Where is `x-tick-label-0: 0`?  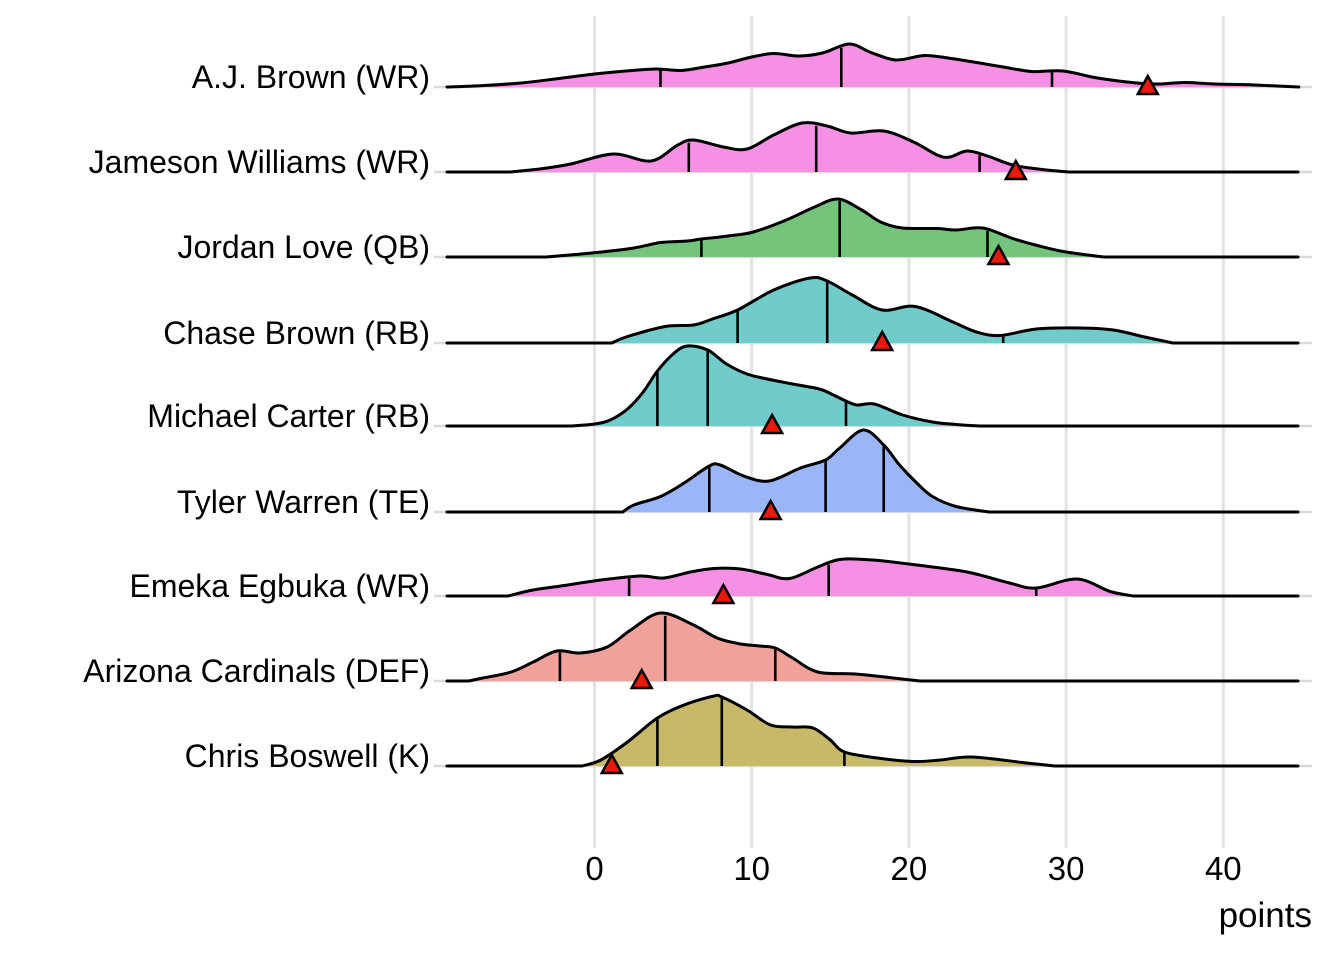 x-tick-label-0: 0 is located at coordinates (594, 868).